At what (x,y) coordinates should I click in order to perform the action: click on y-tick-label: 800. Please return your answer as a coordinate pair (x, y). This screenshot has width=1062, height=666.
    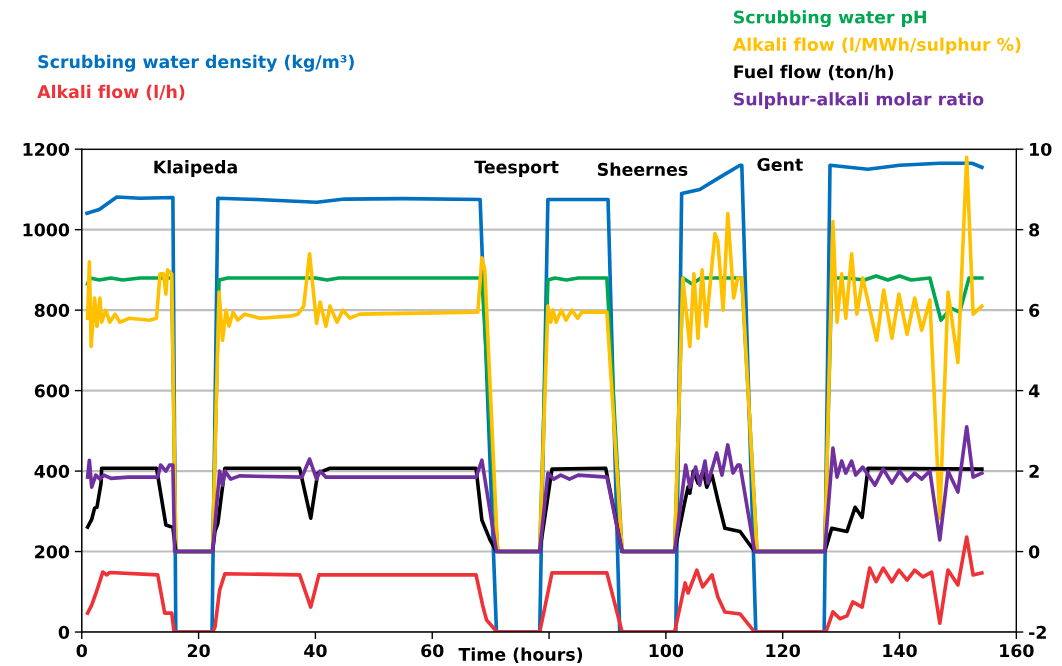
    Looking at the image, I should click on (52, 310).